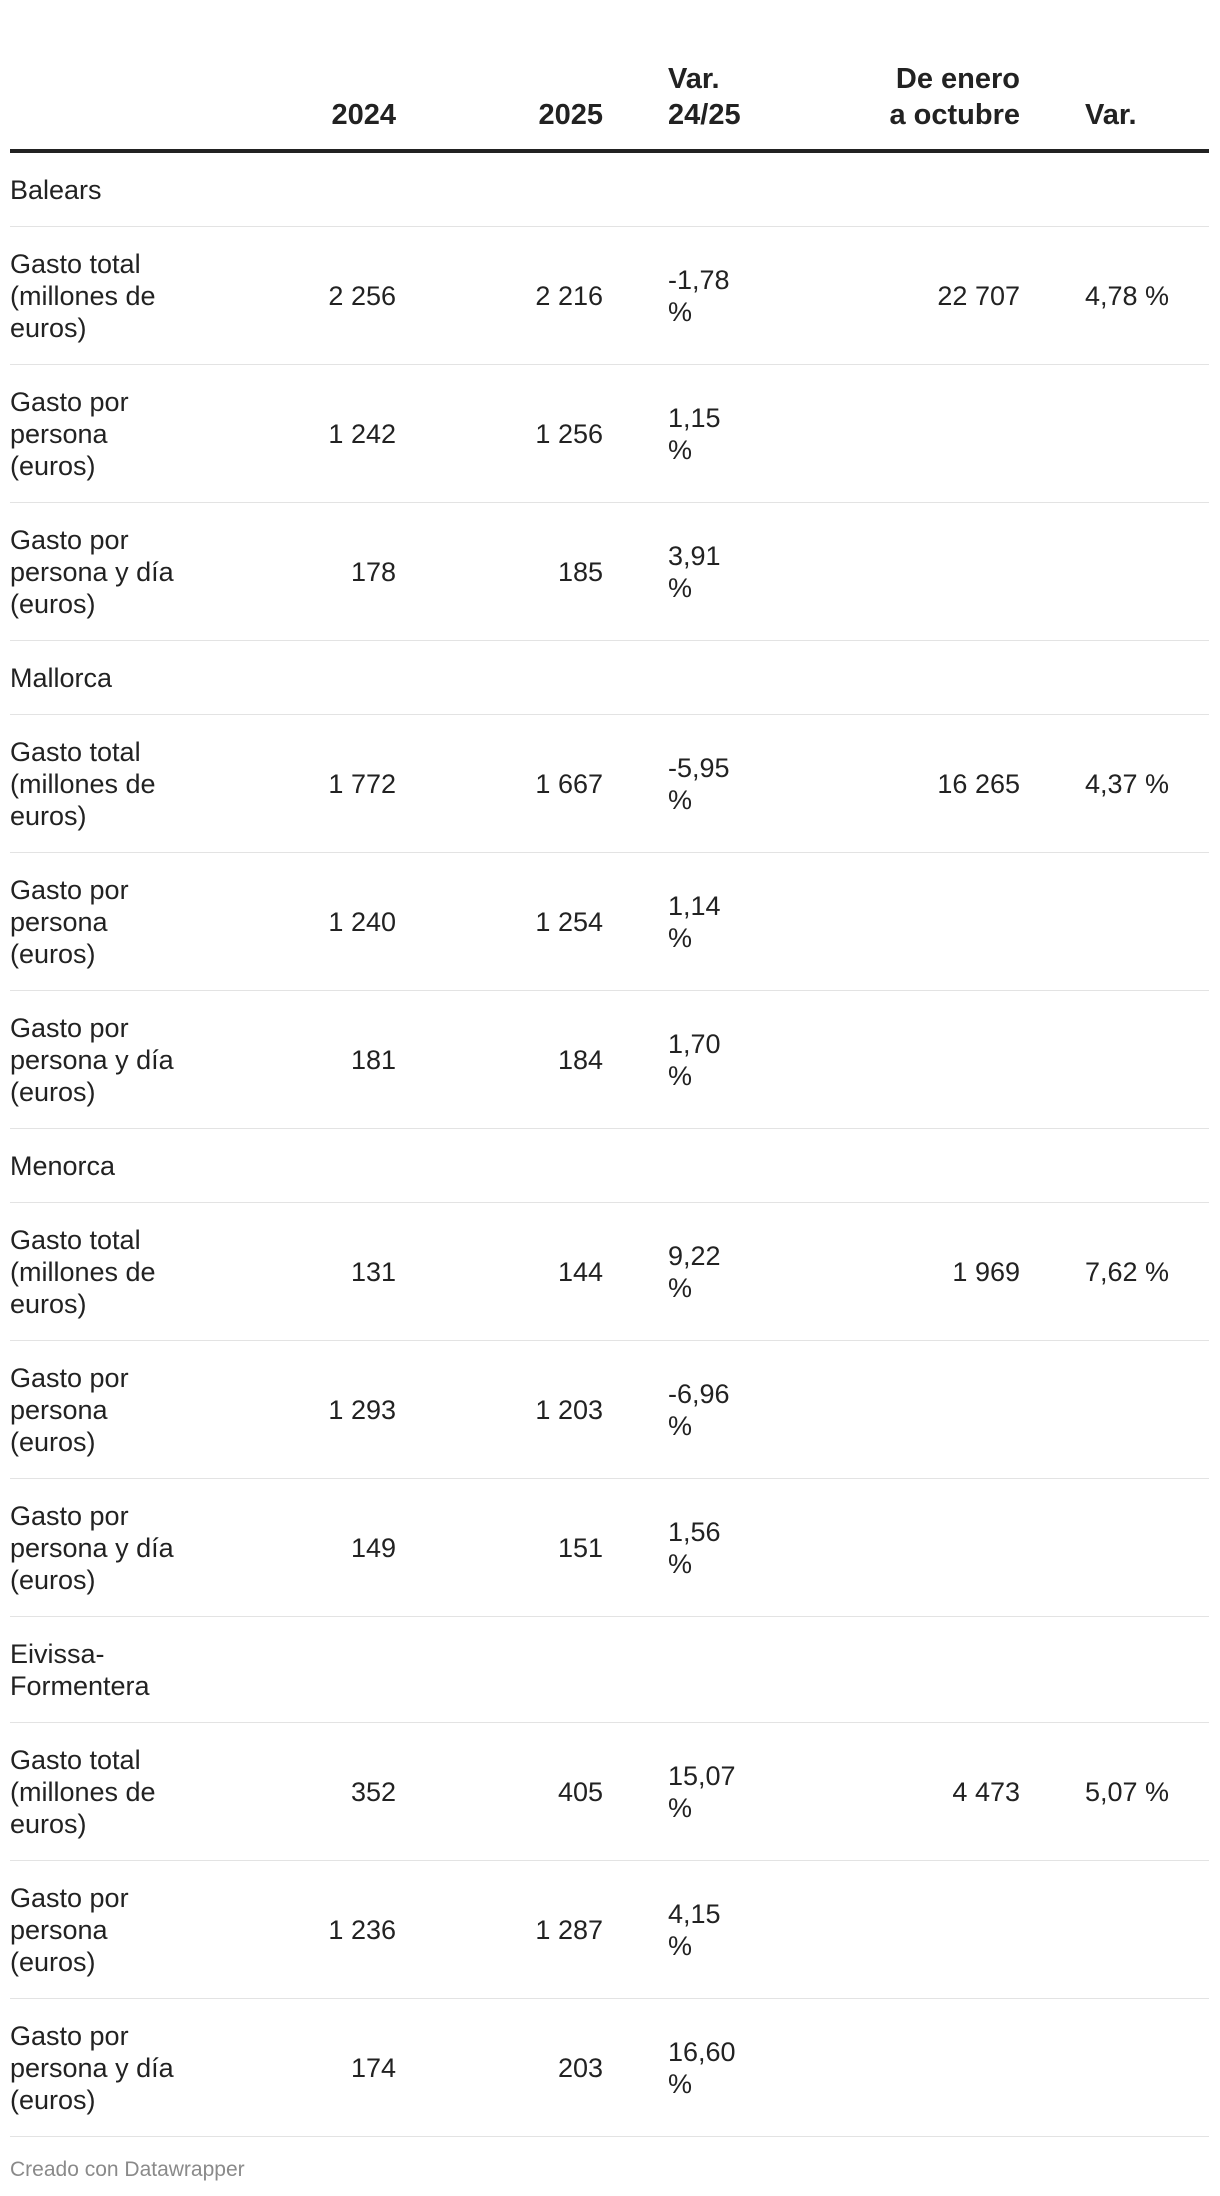  I want to click on header-cell-2025: 2025, so click(499, 76).